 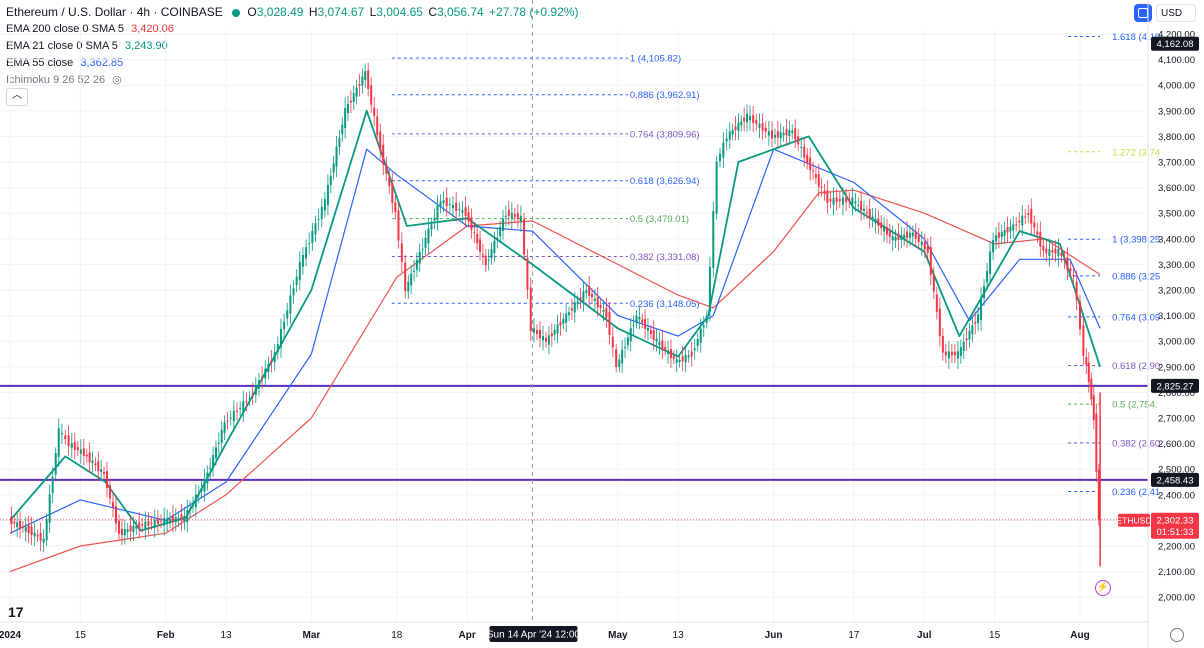 I want to click on price-tick-label: 2,600.00, so click(x=1176, y=444).